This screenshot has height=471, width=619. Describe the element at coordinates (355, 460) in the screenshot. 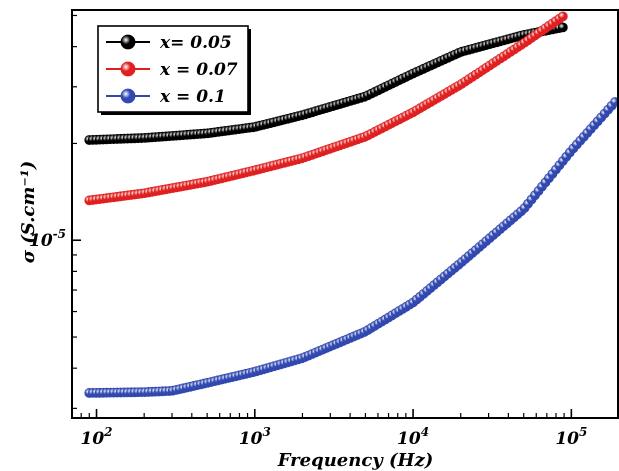

I see `x-axis-label: Frequency (Hz)` at that location.